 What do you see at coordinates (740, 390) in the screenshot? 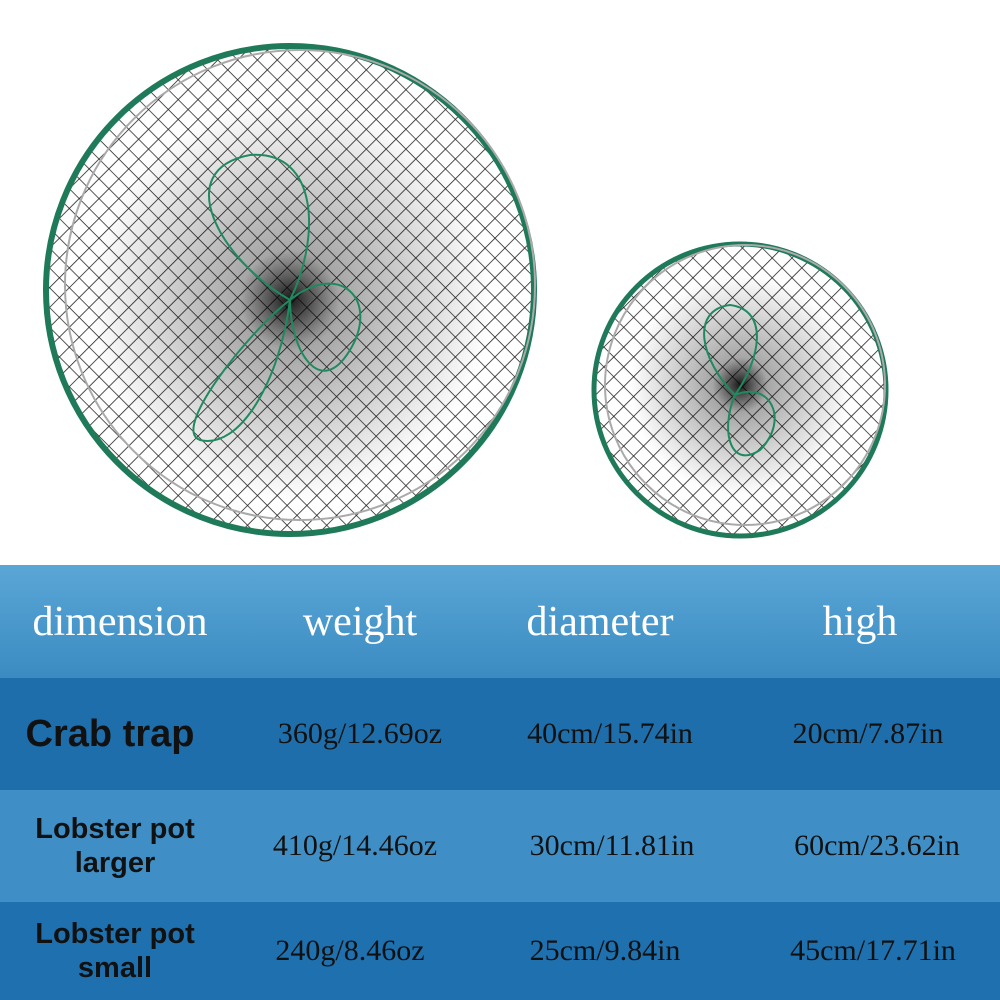
I see `lobster-pot-net` at bounding box center [740, 390].